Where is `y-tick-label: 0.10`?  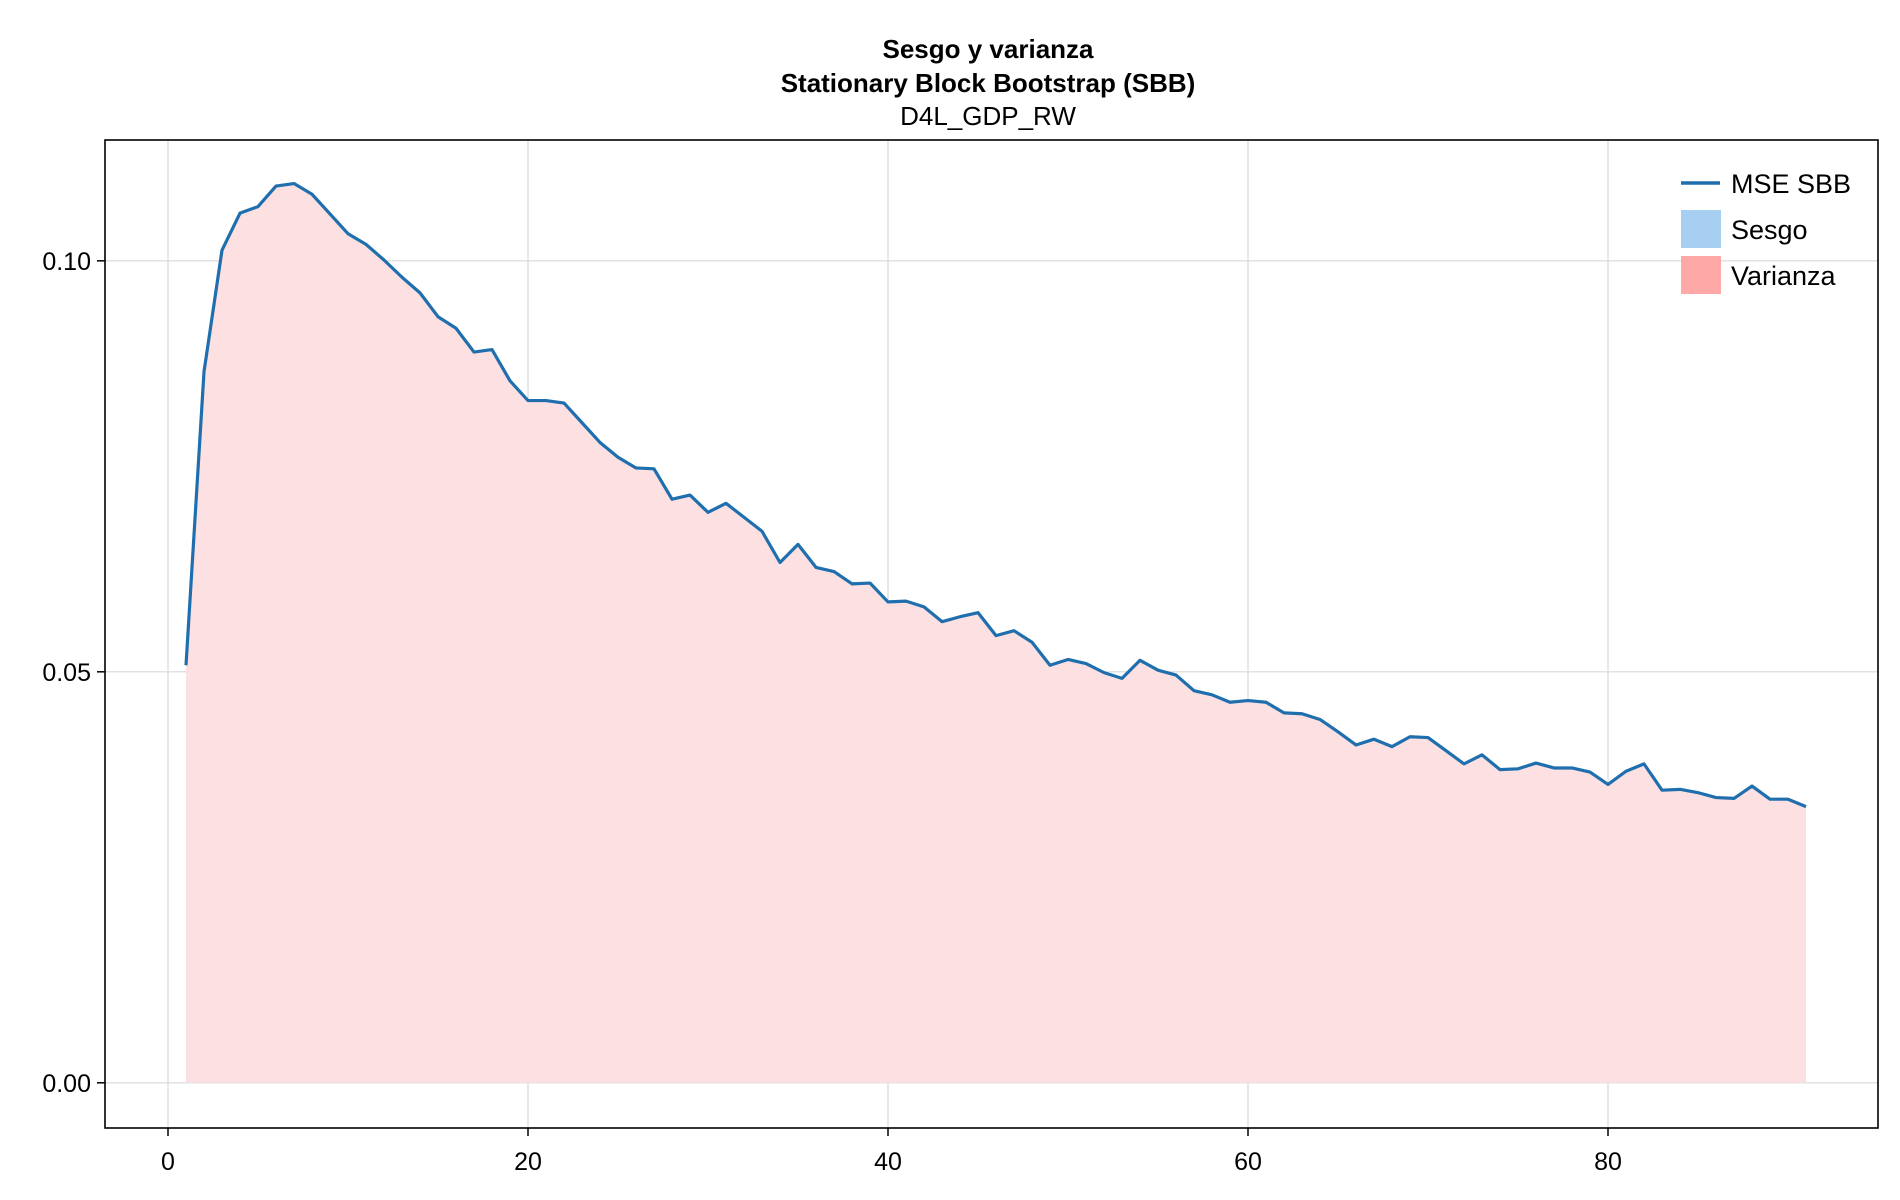
y-tick-label: 0.10 is located at coordinates (66, 262).